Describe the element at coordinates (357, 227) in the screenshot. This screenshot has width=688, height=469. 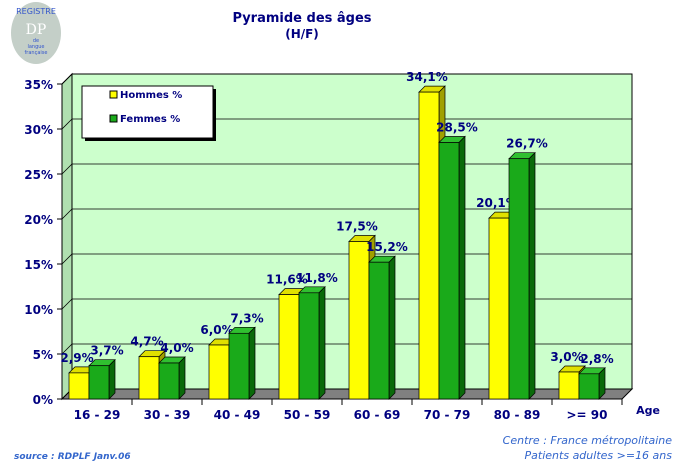
I see `data-label: 17,5%` at that location.